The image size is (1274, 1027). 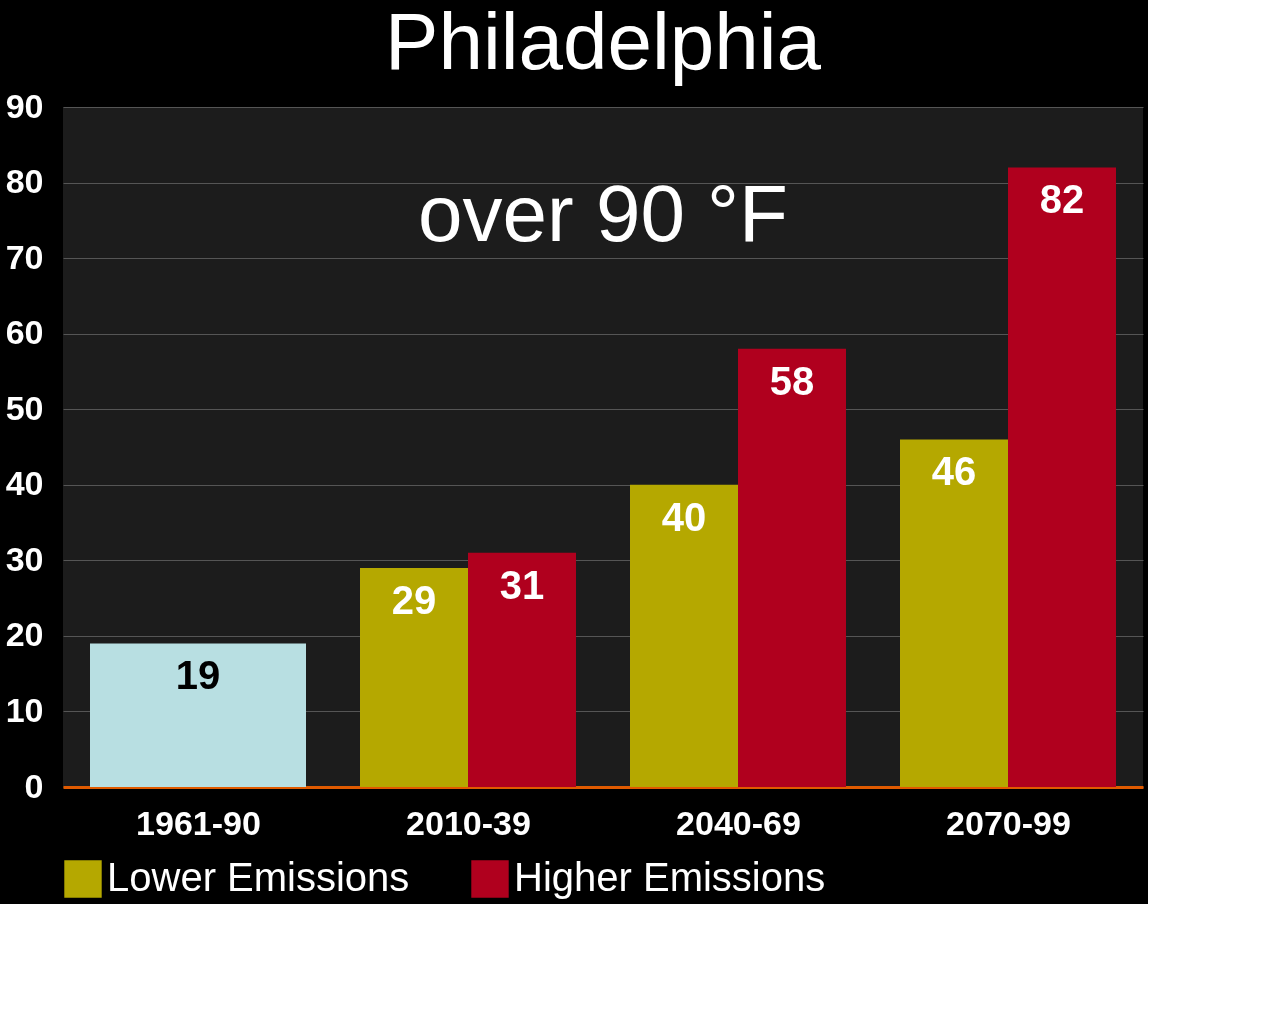 I want to click on annotation: over 90 °F, so click(x=603, y=213).